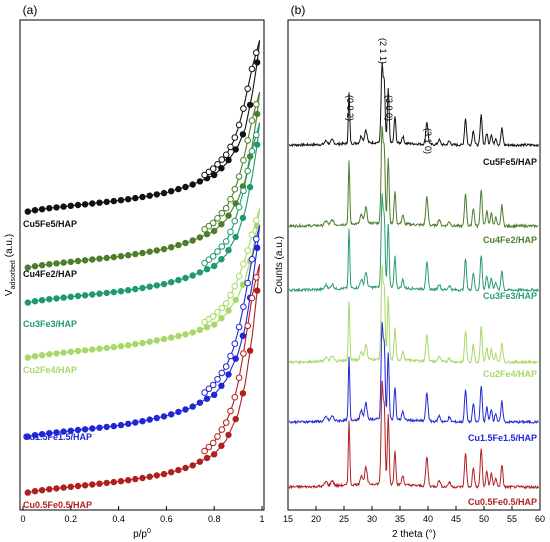 This screenshot has width=550, height=542. What do you see at coordinates (166, 519) in the screenshot?
I see `panel-a-x-tick-label: 0.6` at bounding box center [166, 519].